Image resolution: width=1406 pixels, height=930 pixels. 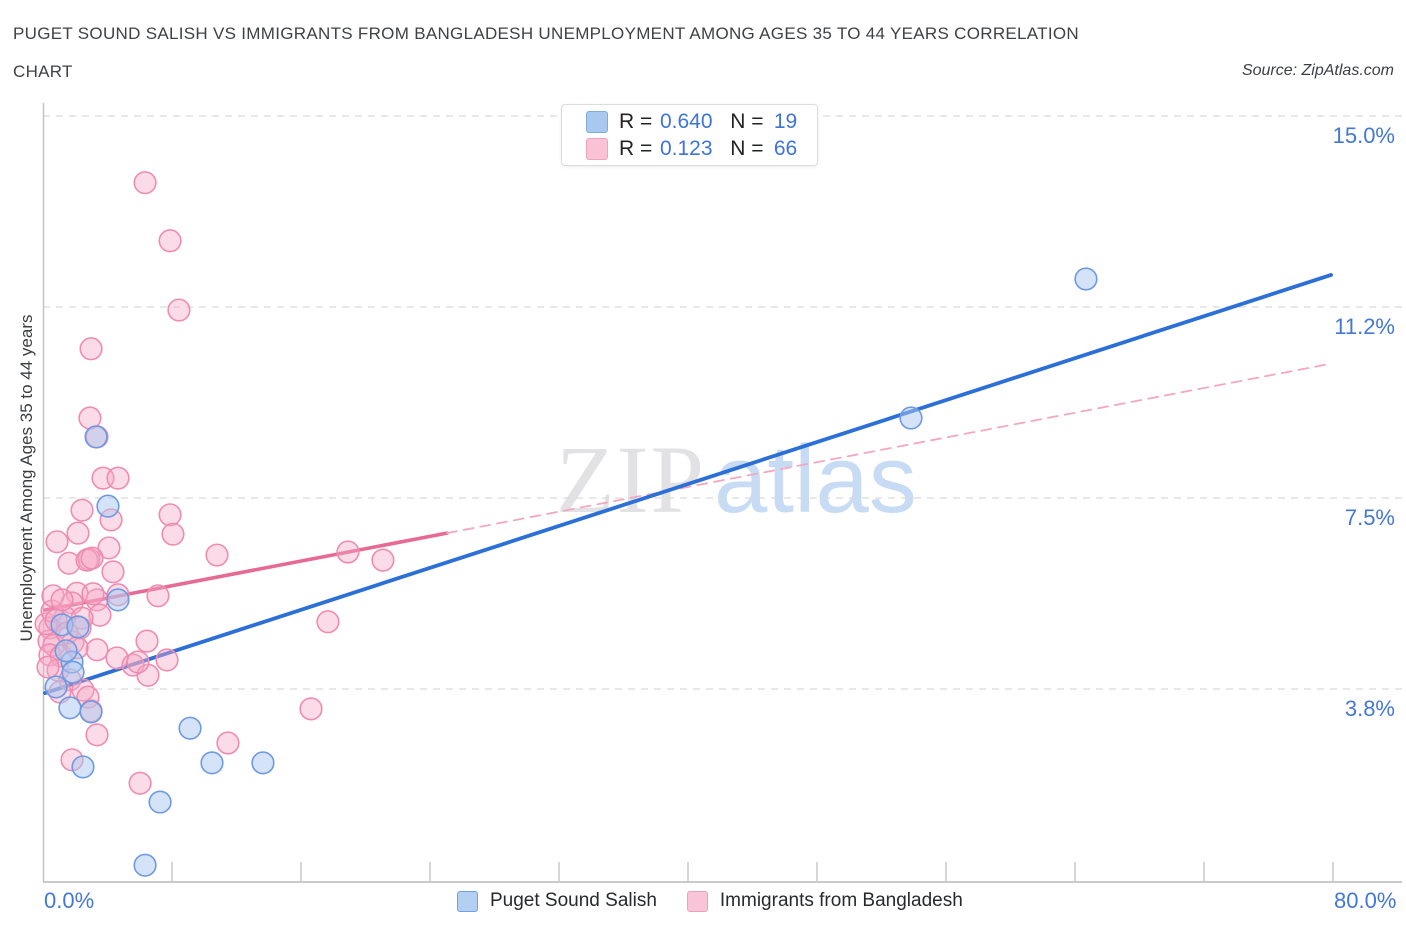 What do you see at coordinates (1363, 135) in the screenshot?
I see `y-tick-label-15: 15.0%` at bounding box center [1363, 135].